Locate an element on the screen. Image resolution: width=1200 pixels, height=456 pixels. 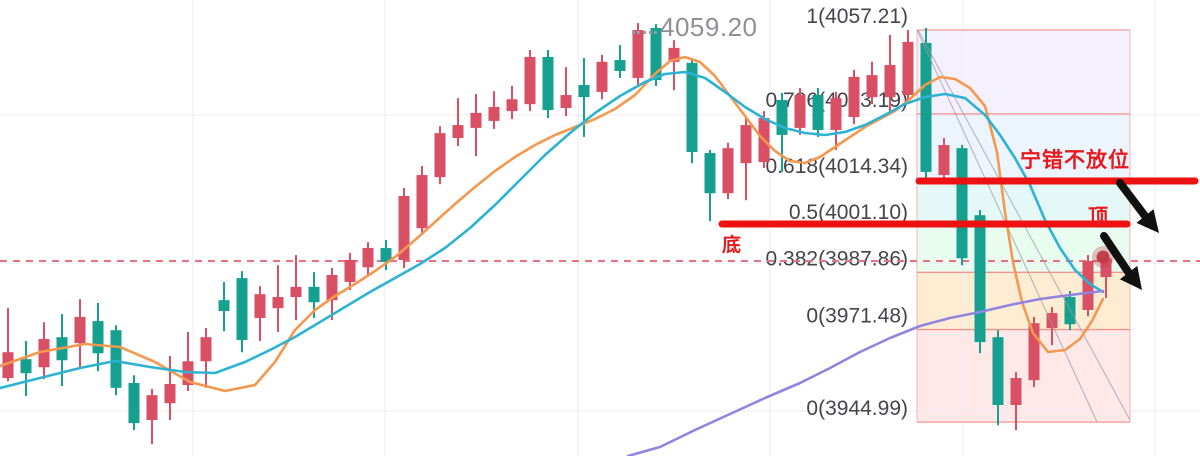
top-marker-text: 顶 is located at coordinates (1098, 217).